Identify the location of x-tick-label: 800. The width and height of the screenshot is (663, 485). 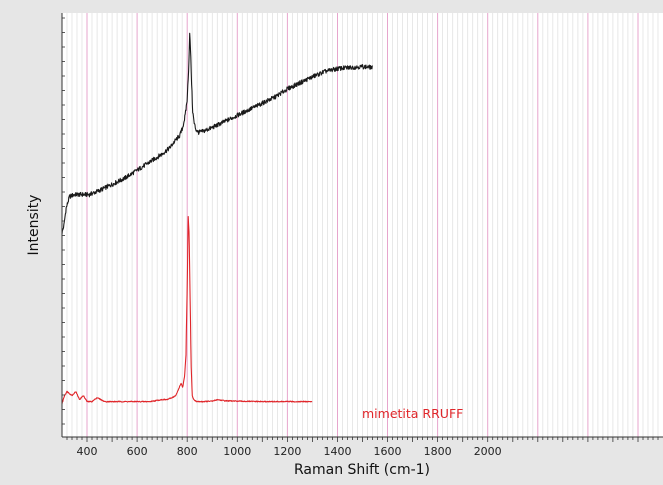
(187, 451).